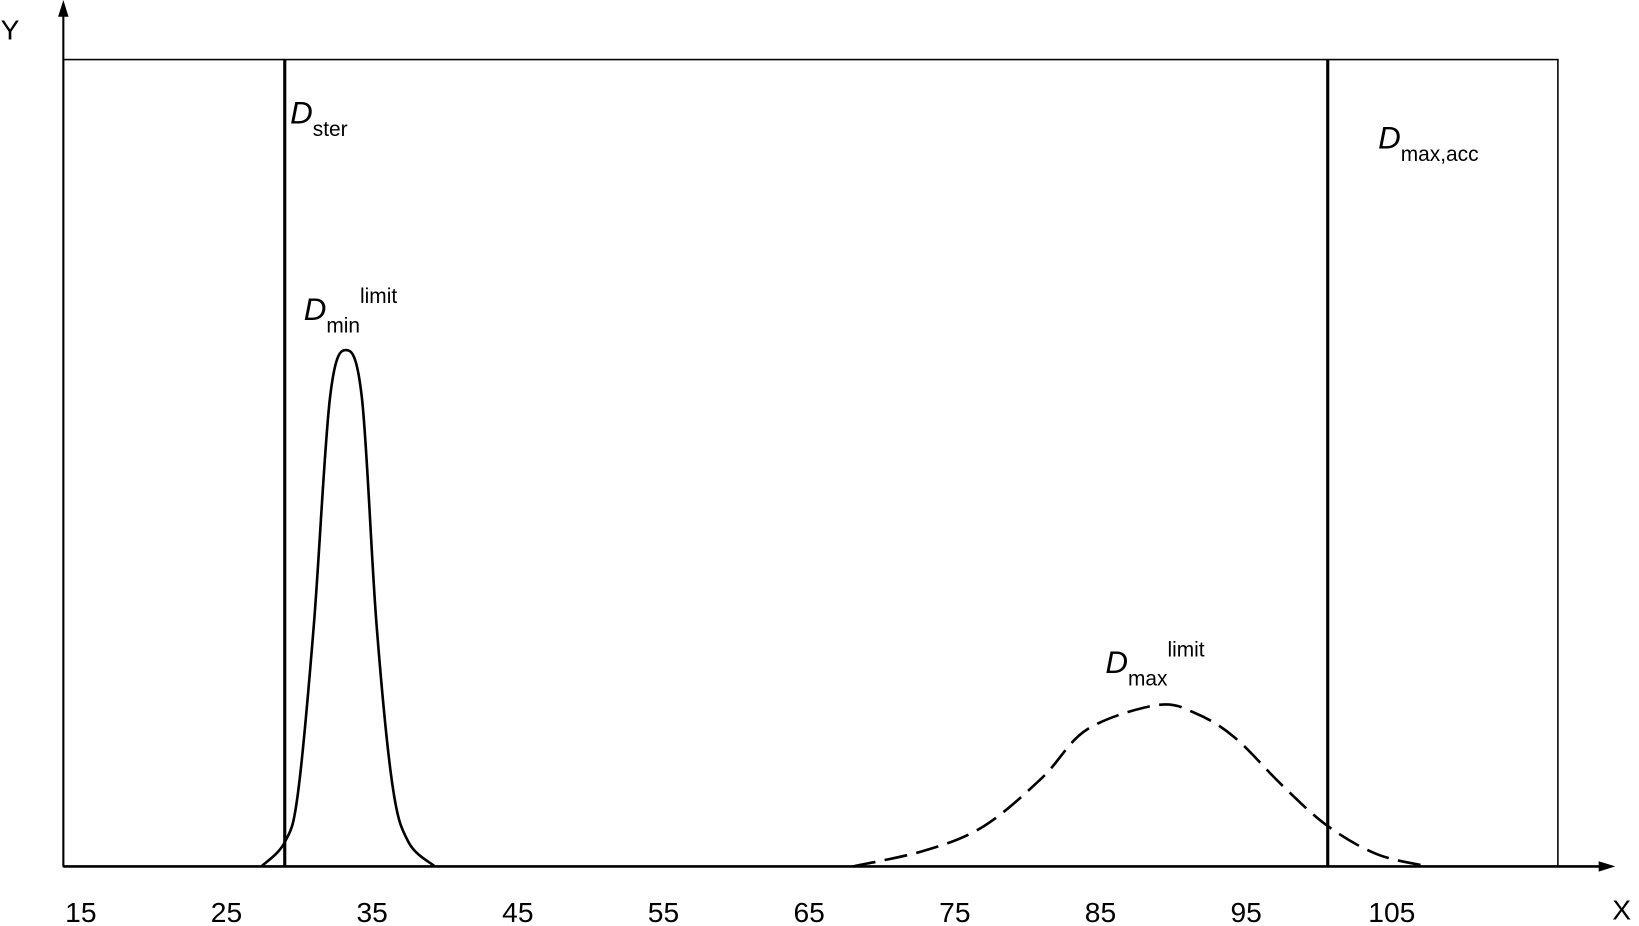  Describe the element at coordinates (1440, 154) in the screenshot. I see `annotation-sub: max,acc` at that location.